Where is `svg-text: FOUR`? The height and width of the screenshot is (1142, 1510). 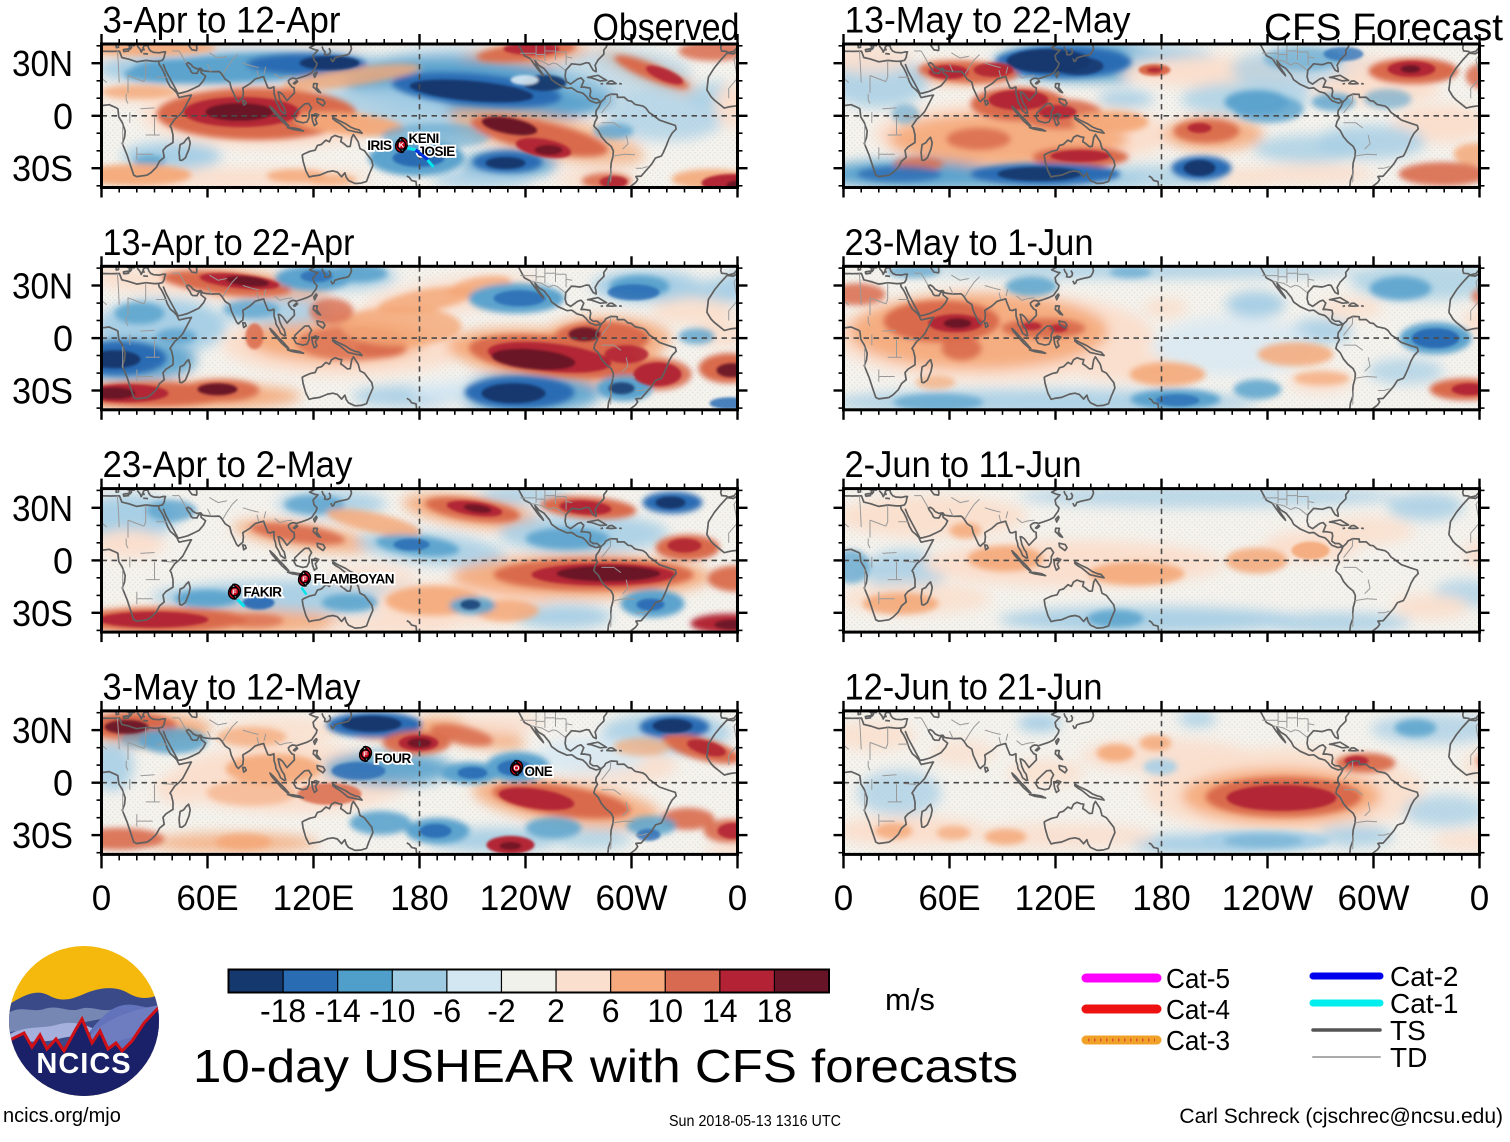 svg-text: FOUR is located at coordinates (393, 758).